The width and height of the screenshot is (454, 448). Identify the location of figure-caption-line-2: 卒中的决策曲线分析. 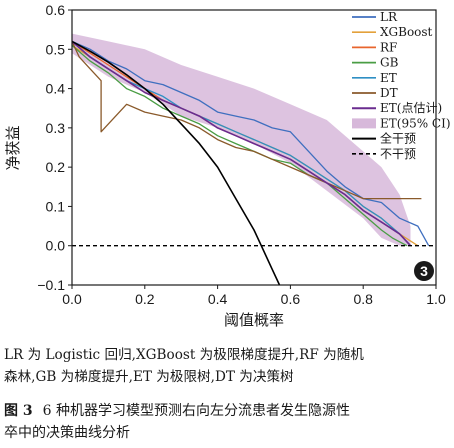
(67, 433).